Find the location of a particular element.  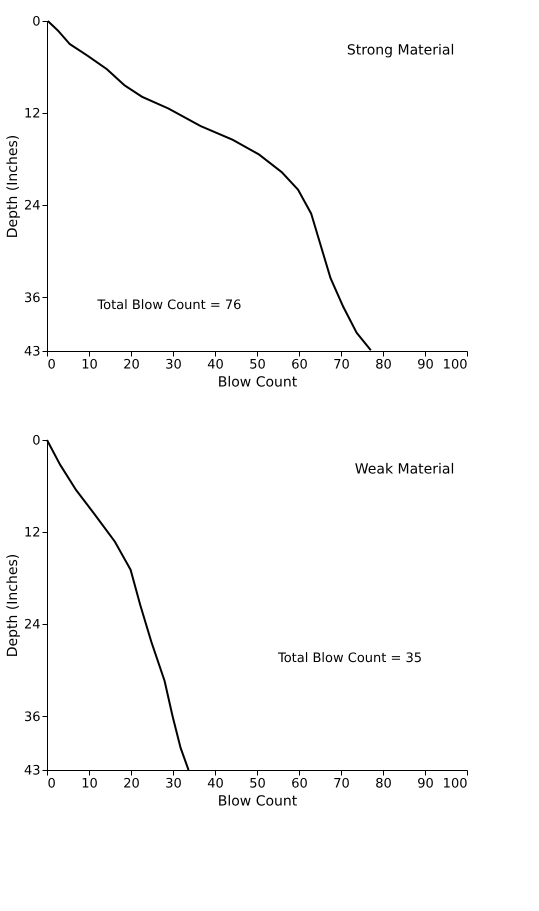

annotation: Total Blow Count = 76 is located at coordinates (169, 305).